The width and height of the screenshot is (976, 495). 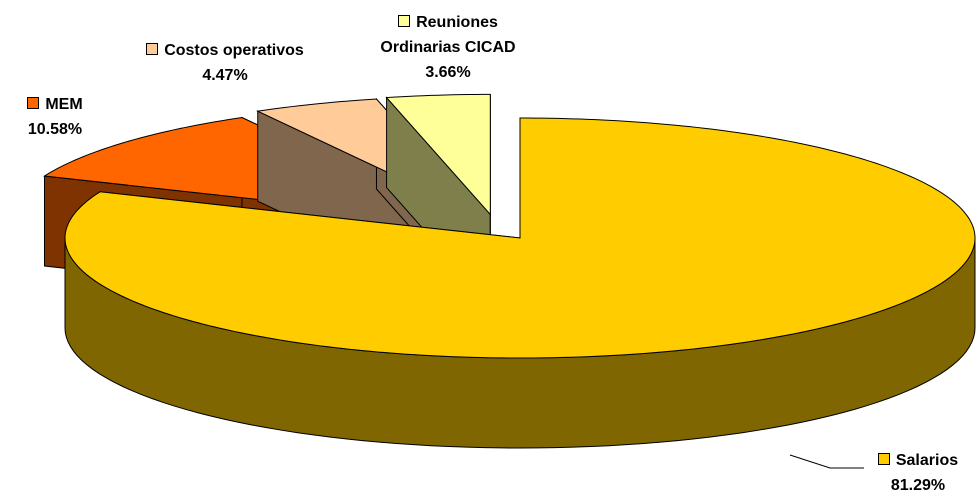 I want to click on data-label: Salarios 81.29%, so click(x=917, y=471).